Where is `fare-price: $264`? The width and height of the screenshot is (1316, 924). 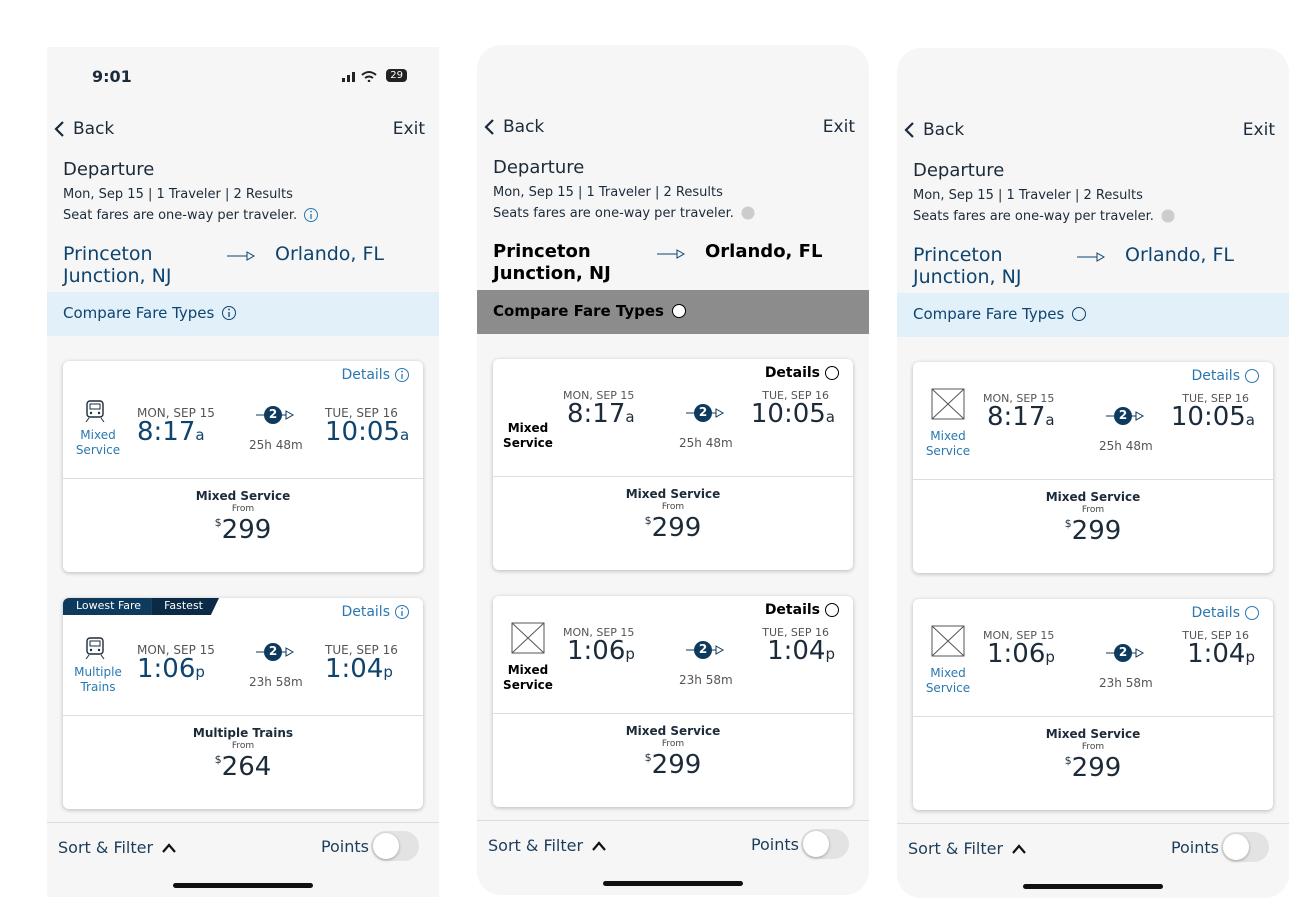 fare-price: $264 is located at coordinates (243, 767).